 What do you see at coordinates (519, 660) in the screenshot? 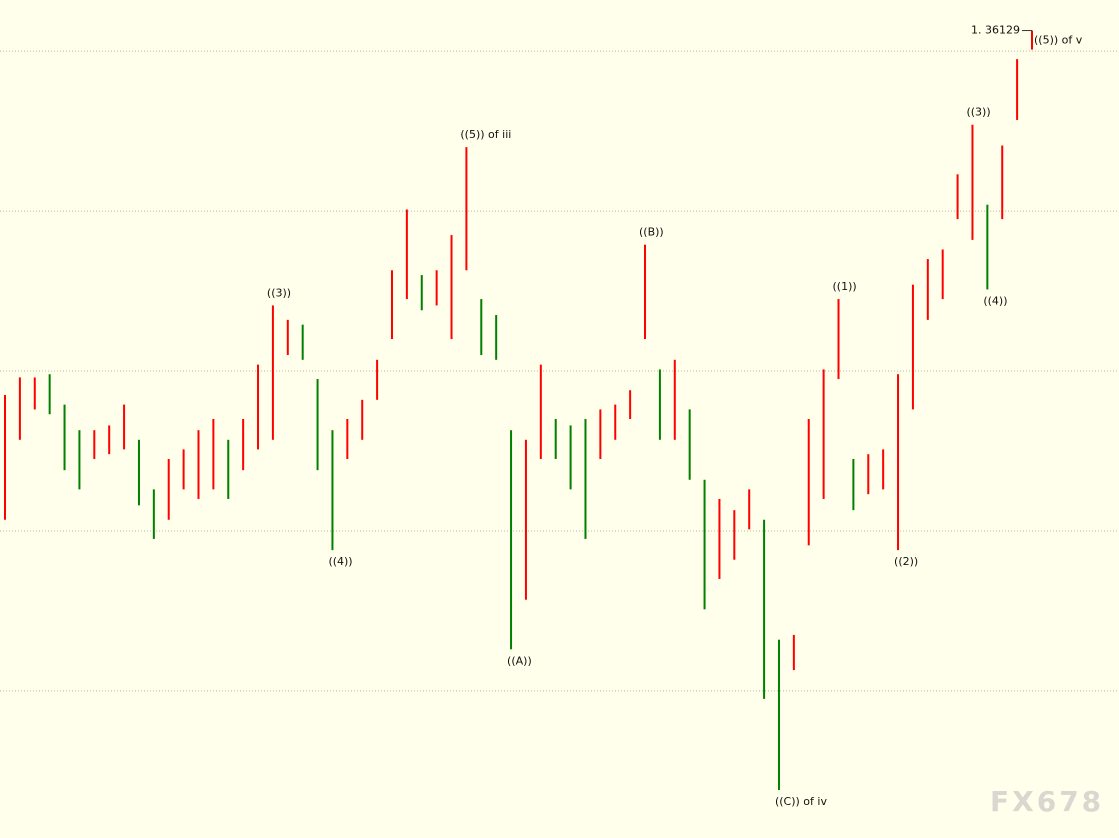
I see `wave-label: ((A))` at bounding box center [519, 660].